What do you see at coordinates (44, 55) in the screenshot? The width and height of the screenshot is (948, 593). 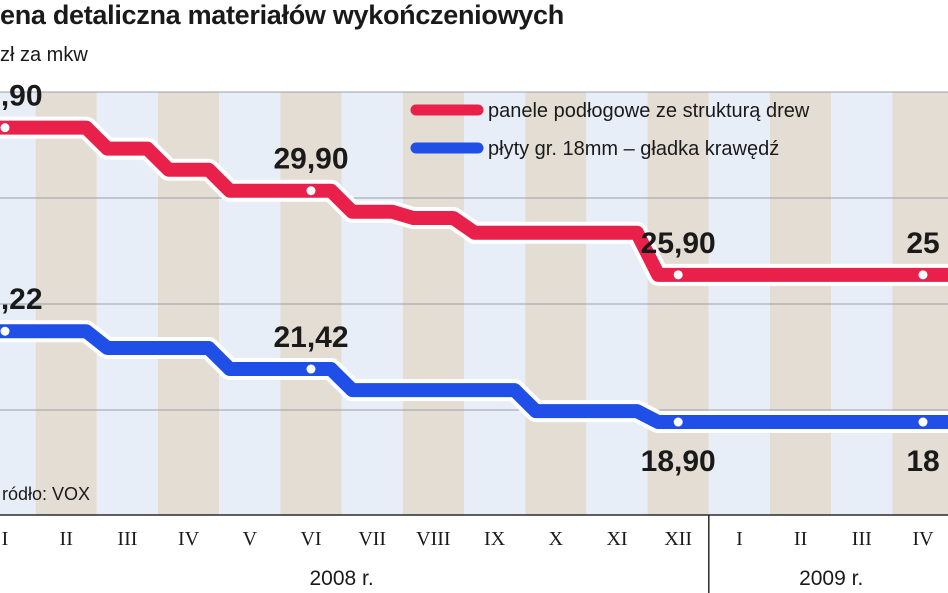 I see `chart-unit-label: zł za mkw` at bounding box center [44, 55].